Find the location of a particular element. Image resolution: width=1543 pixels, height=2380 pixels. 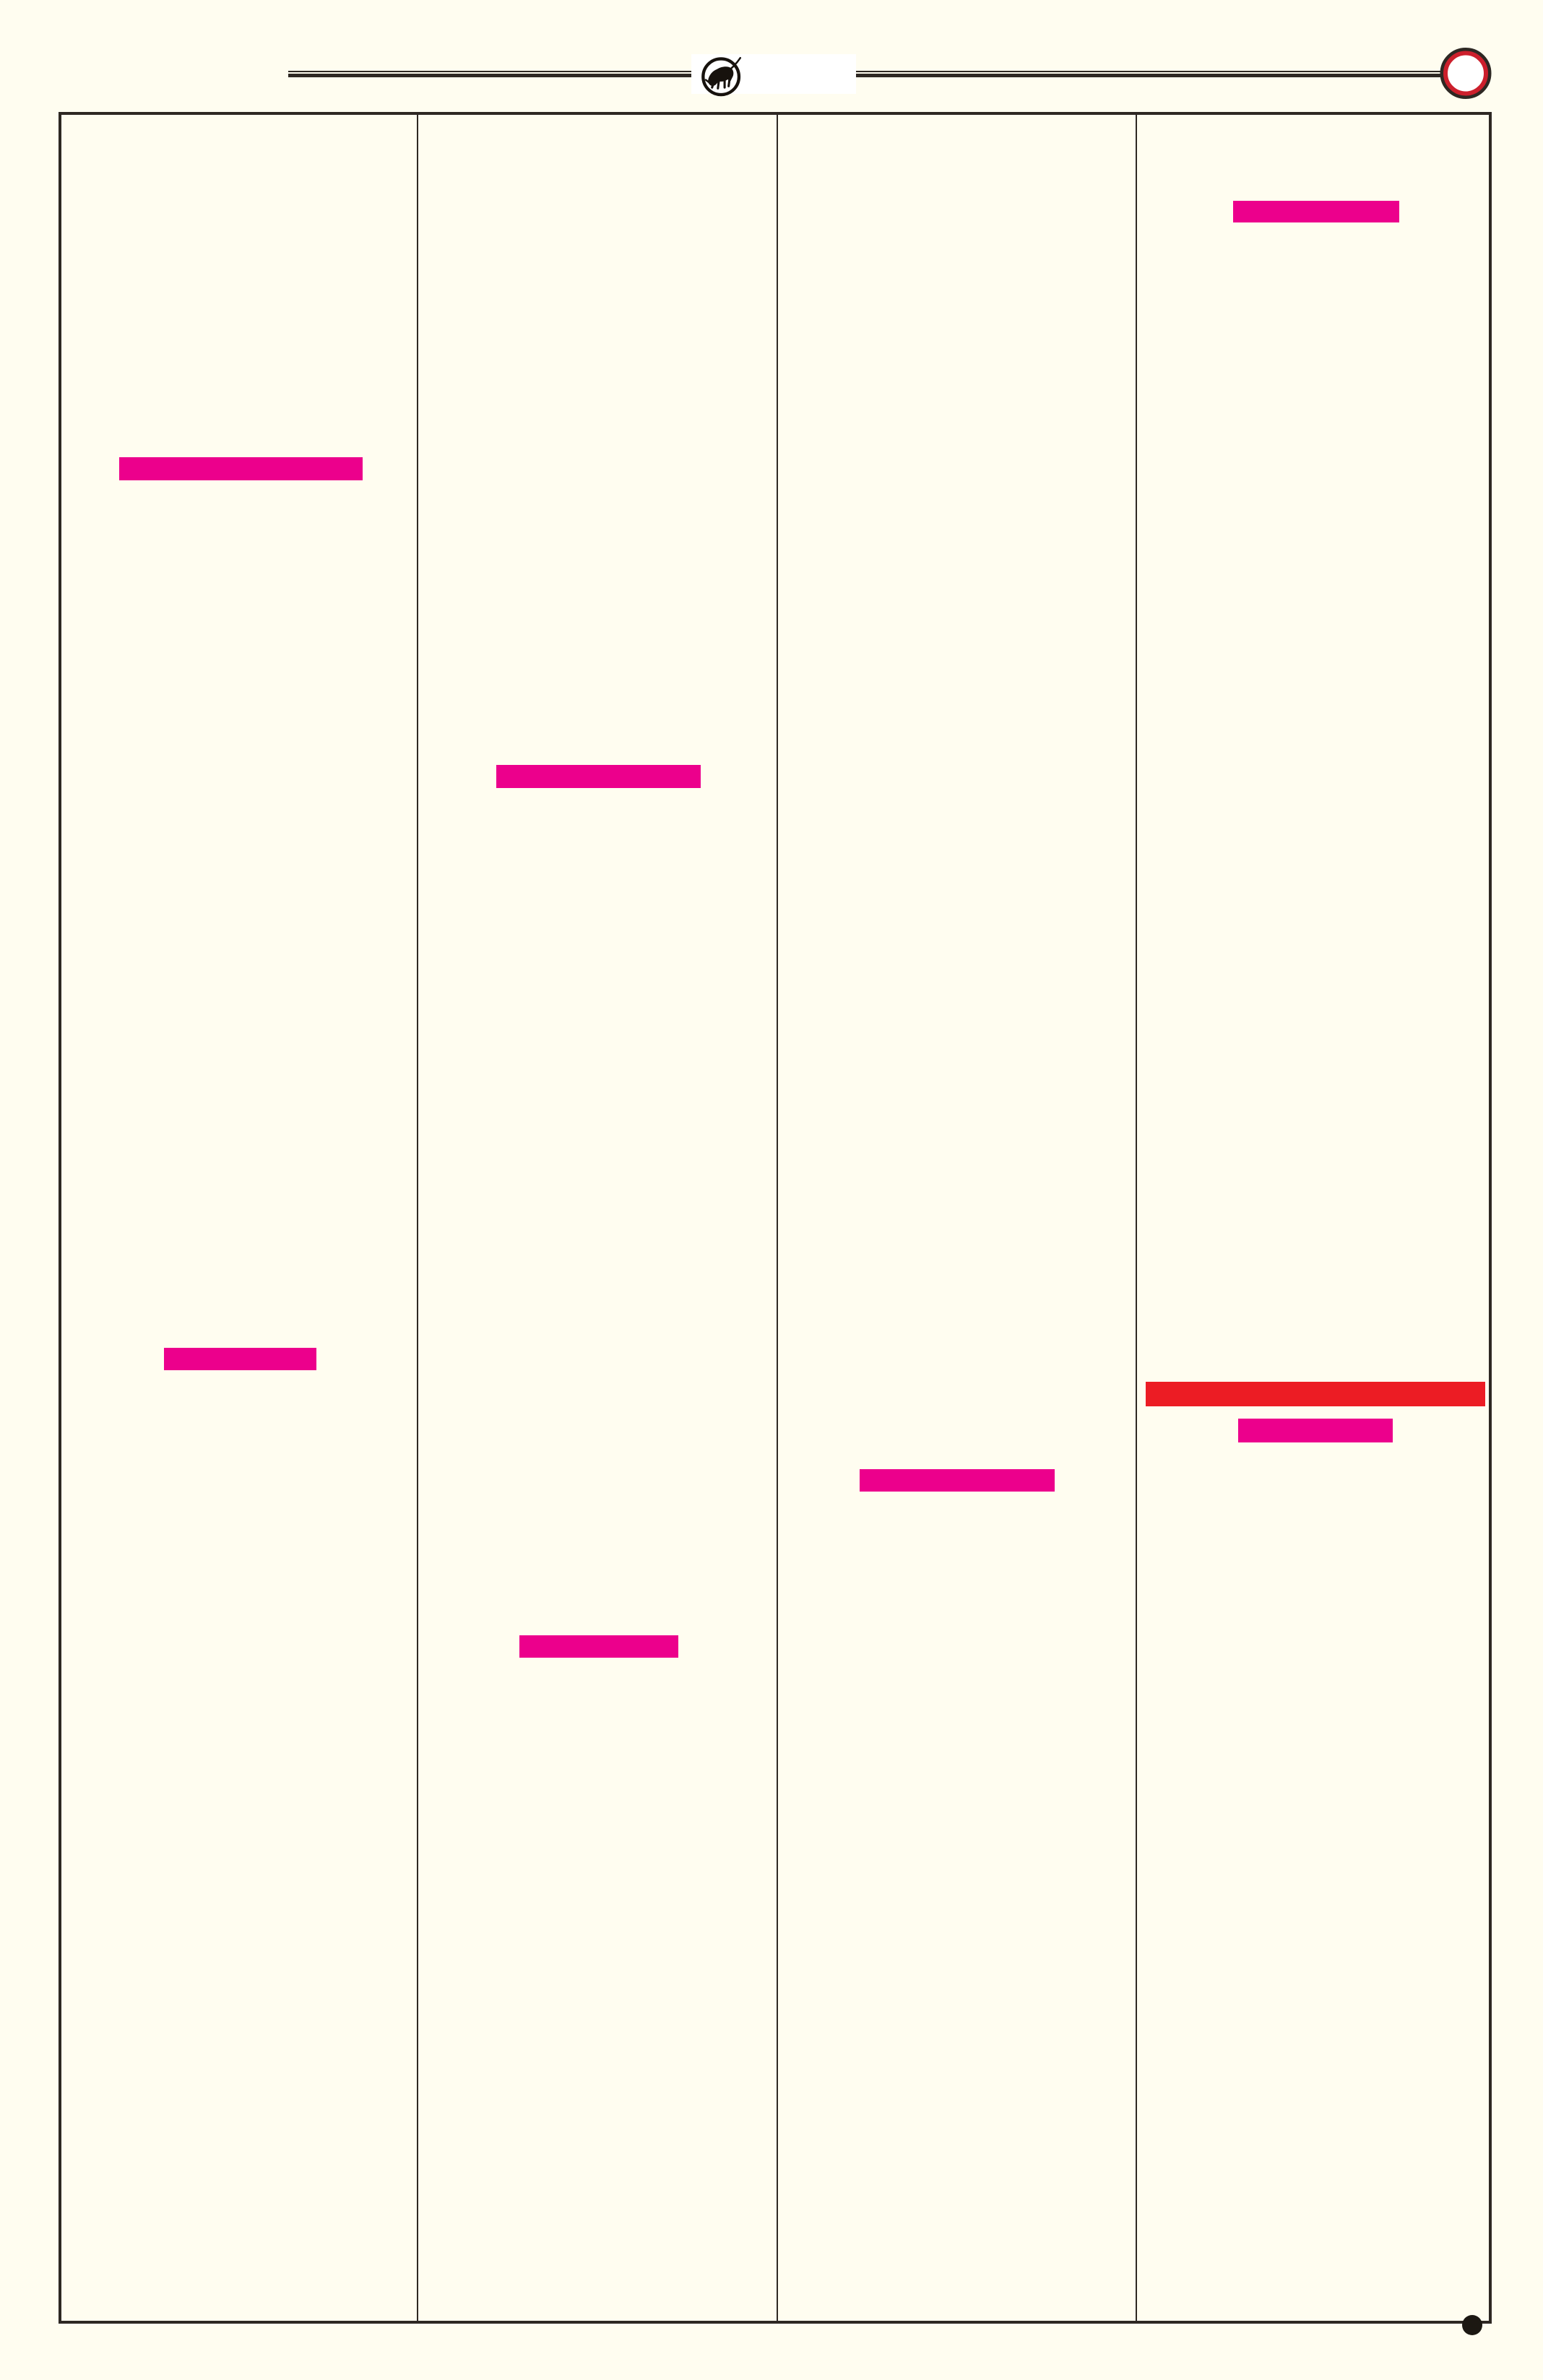

corner-dot-icon is located at coordinates (1472, 2325).